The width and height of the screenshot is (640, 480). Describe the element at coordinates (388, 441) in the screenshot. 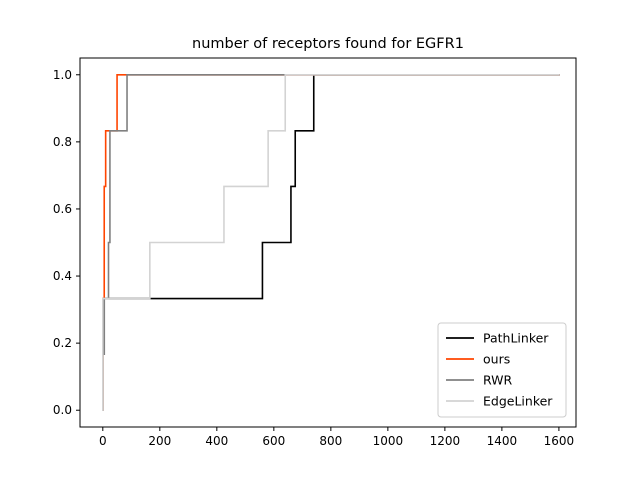

I see `x-tick-label: 1000` at that location.